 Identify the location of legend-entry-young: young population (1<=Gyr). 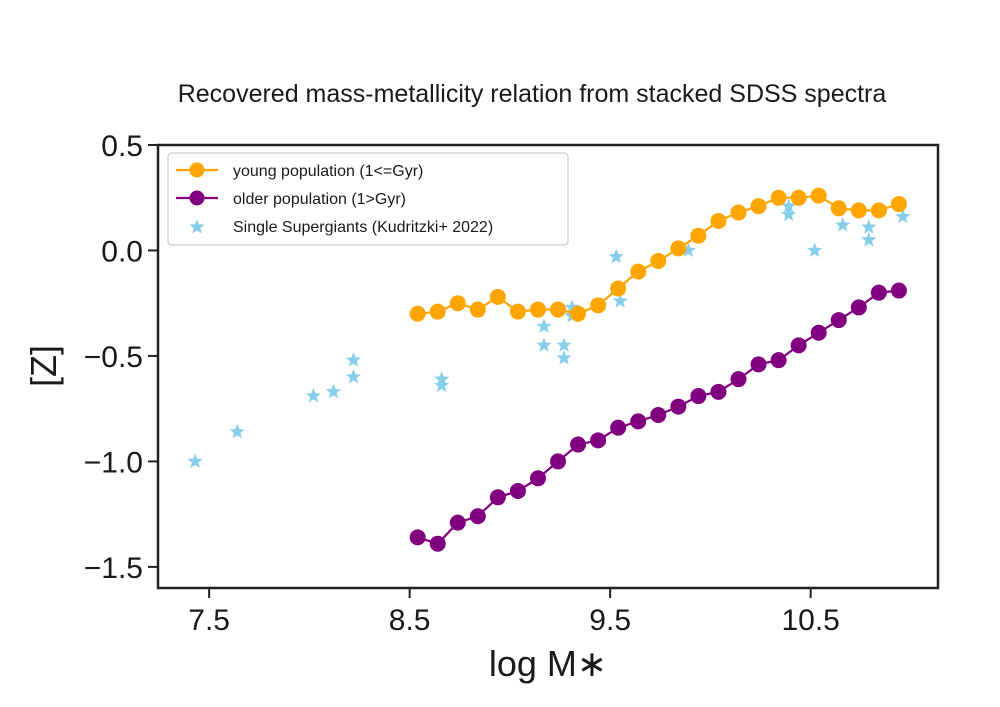
(299, 171).